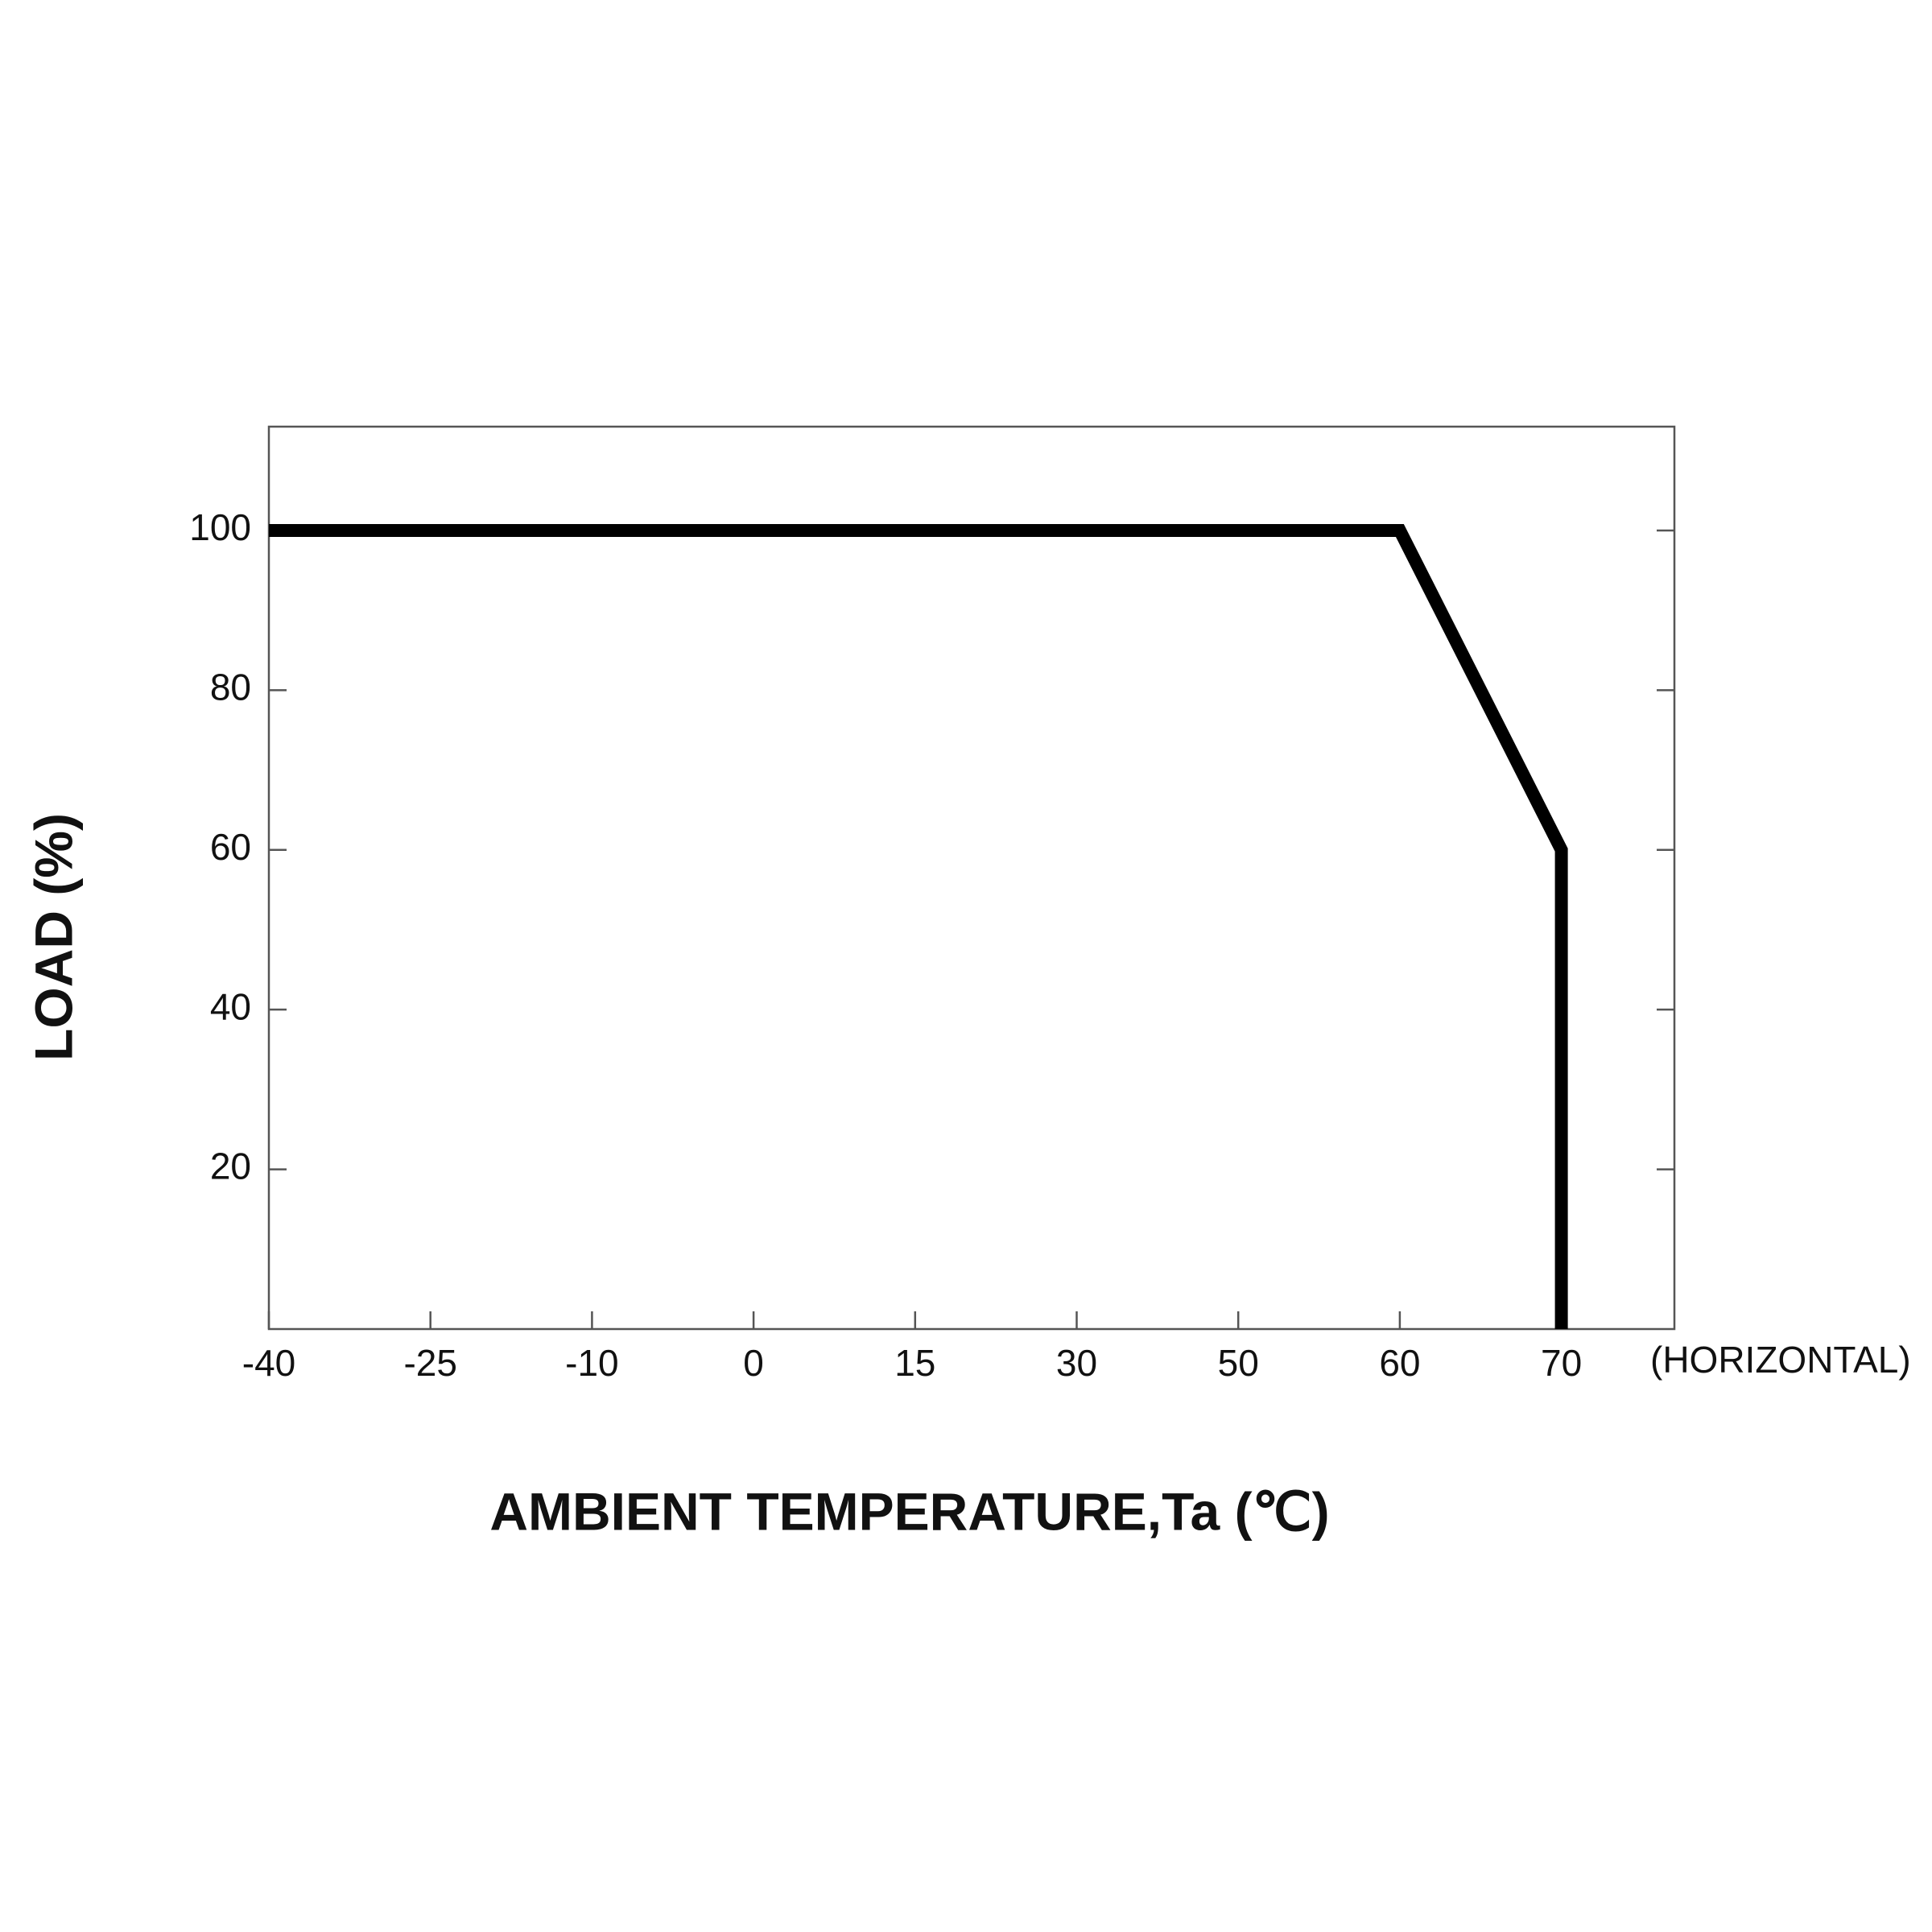 This screenshot has height=1932, width=1932. I want to click on y-tick-label: 60, so click(231, 847).